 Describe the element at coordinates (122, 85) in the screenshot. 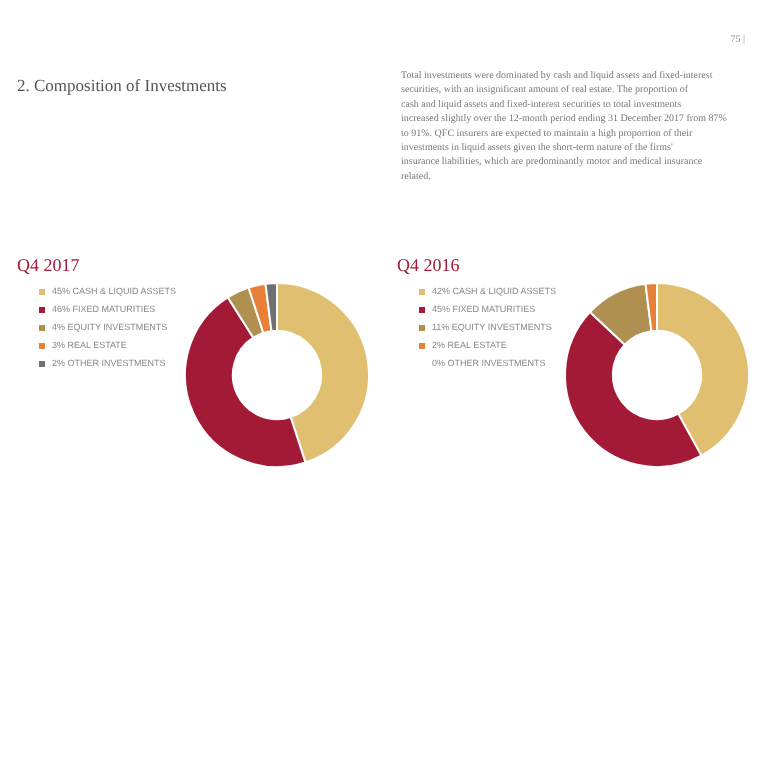

I see `text: 2. Composition of Investments` at that location.